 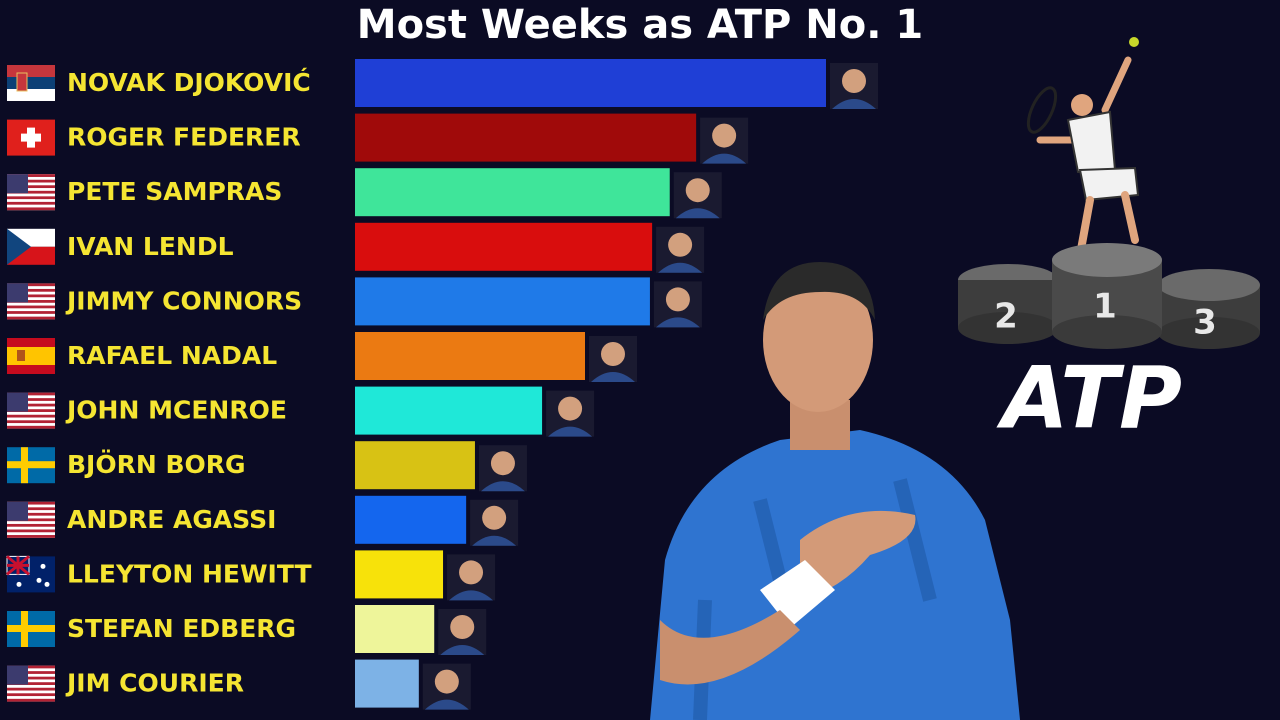 What do you see at coordinates (171, 519) in the screenshot?
I see `y-tick-label: ANDRE AGASSI` at bounding box center [171, 519].